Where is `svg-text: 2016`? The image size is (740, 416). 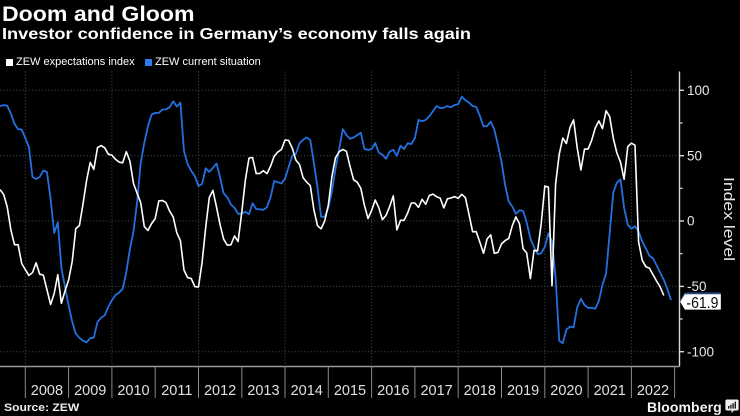
svg-text: 2016 is located at coordinates (393, 391).